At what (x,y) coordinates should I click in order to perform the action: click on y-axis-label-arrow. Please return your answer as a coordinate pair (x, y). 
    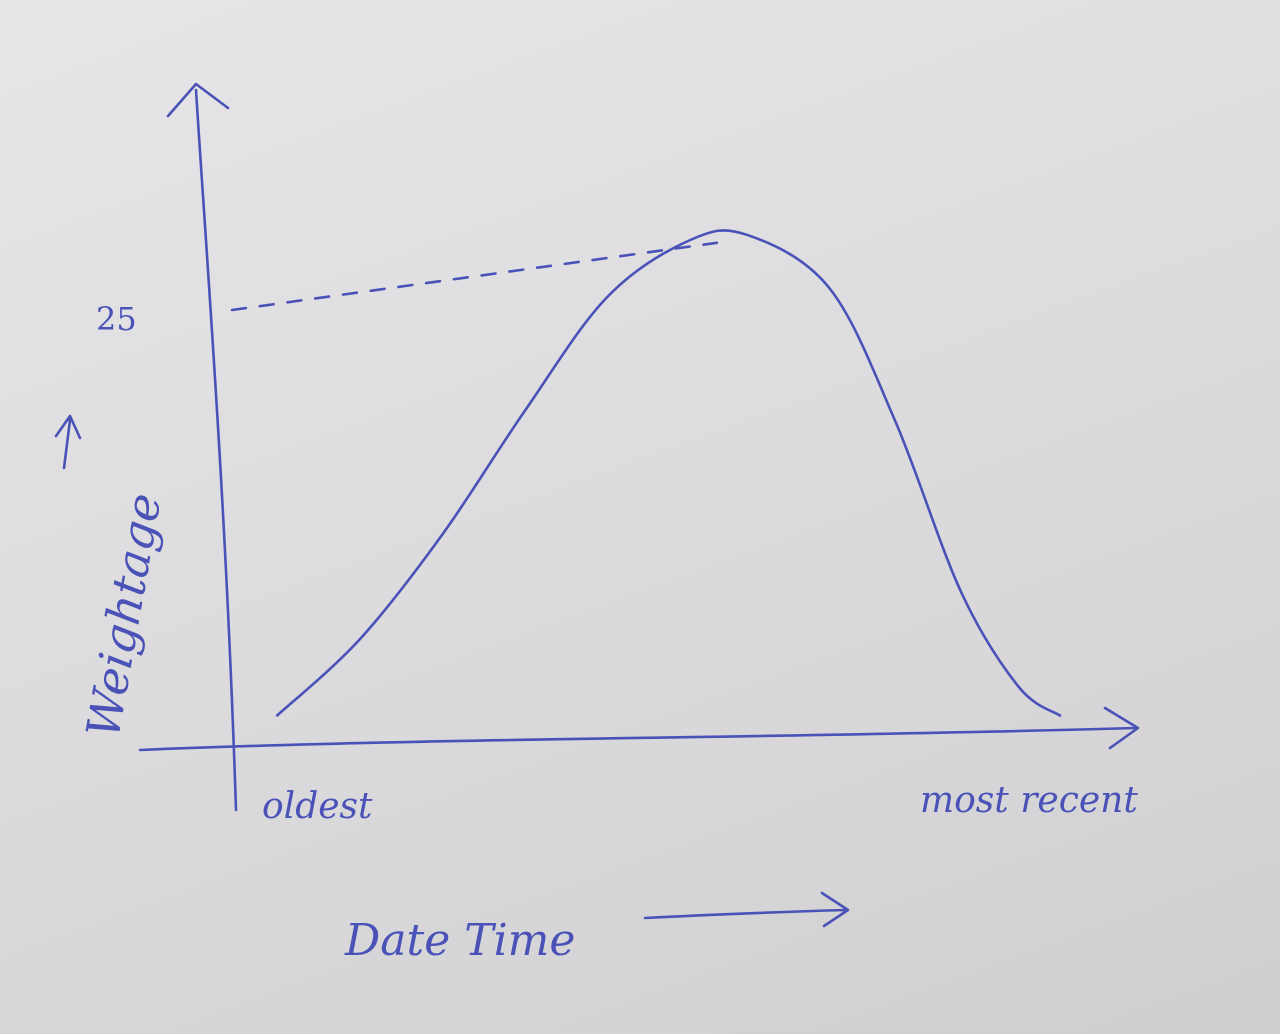
    Looking at the image, I should click on (68, 442).